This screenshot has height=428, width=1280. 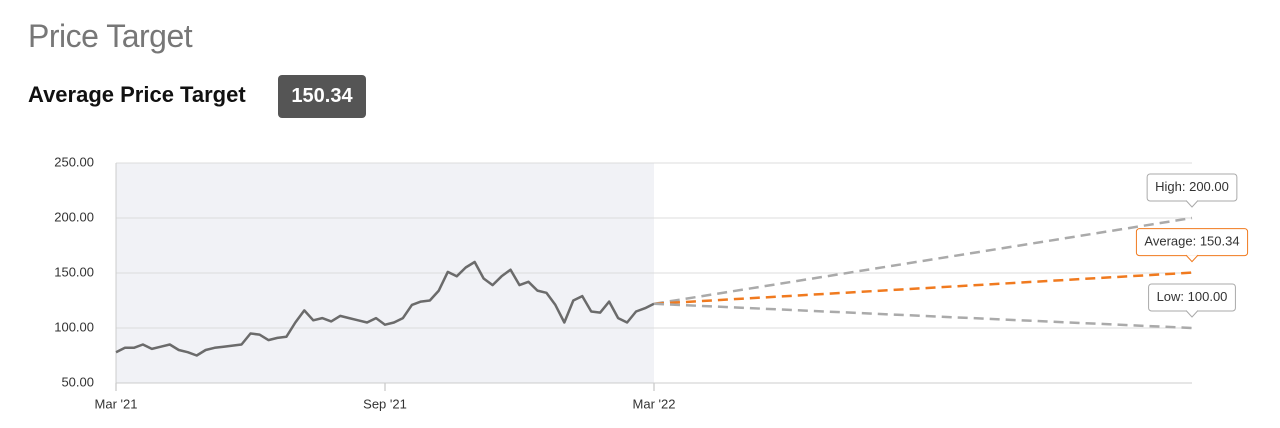 I want to click on target-callout: Average: 150.34, so click(x=1192, y=245).